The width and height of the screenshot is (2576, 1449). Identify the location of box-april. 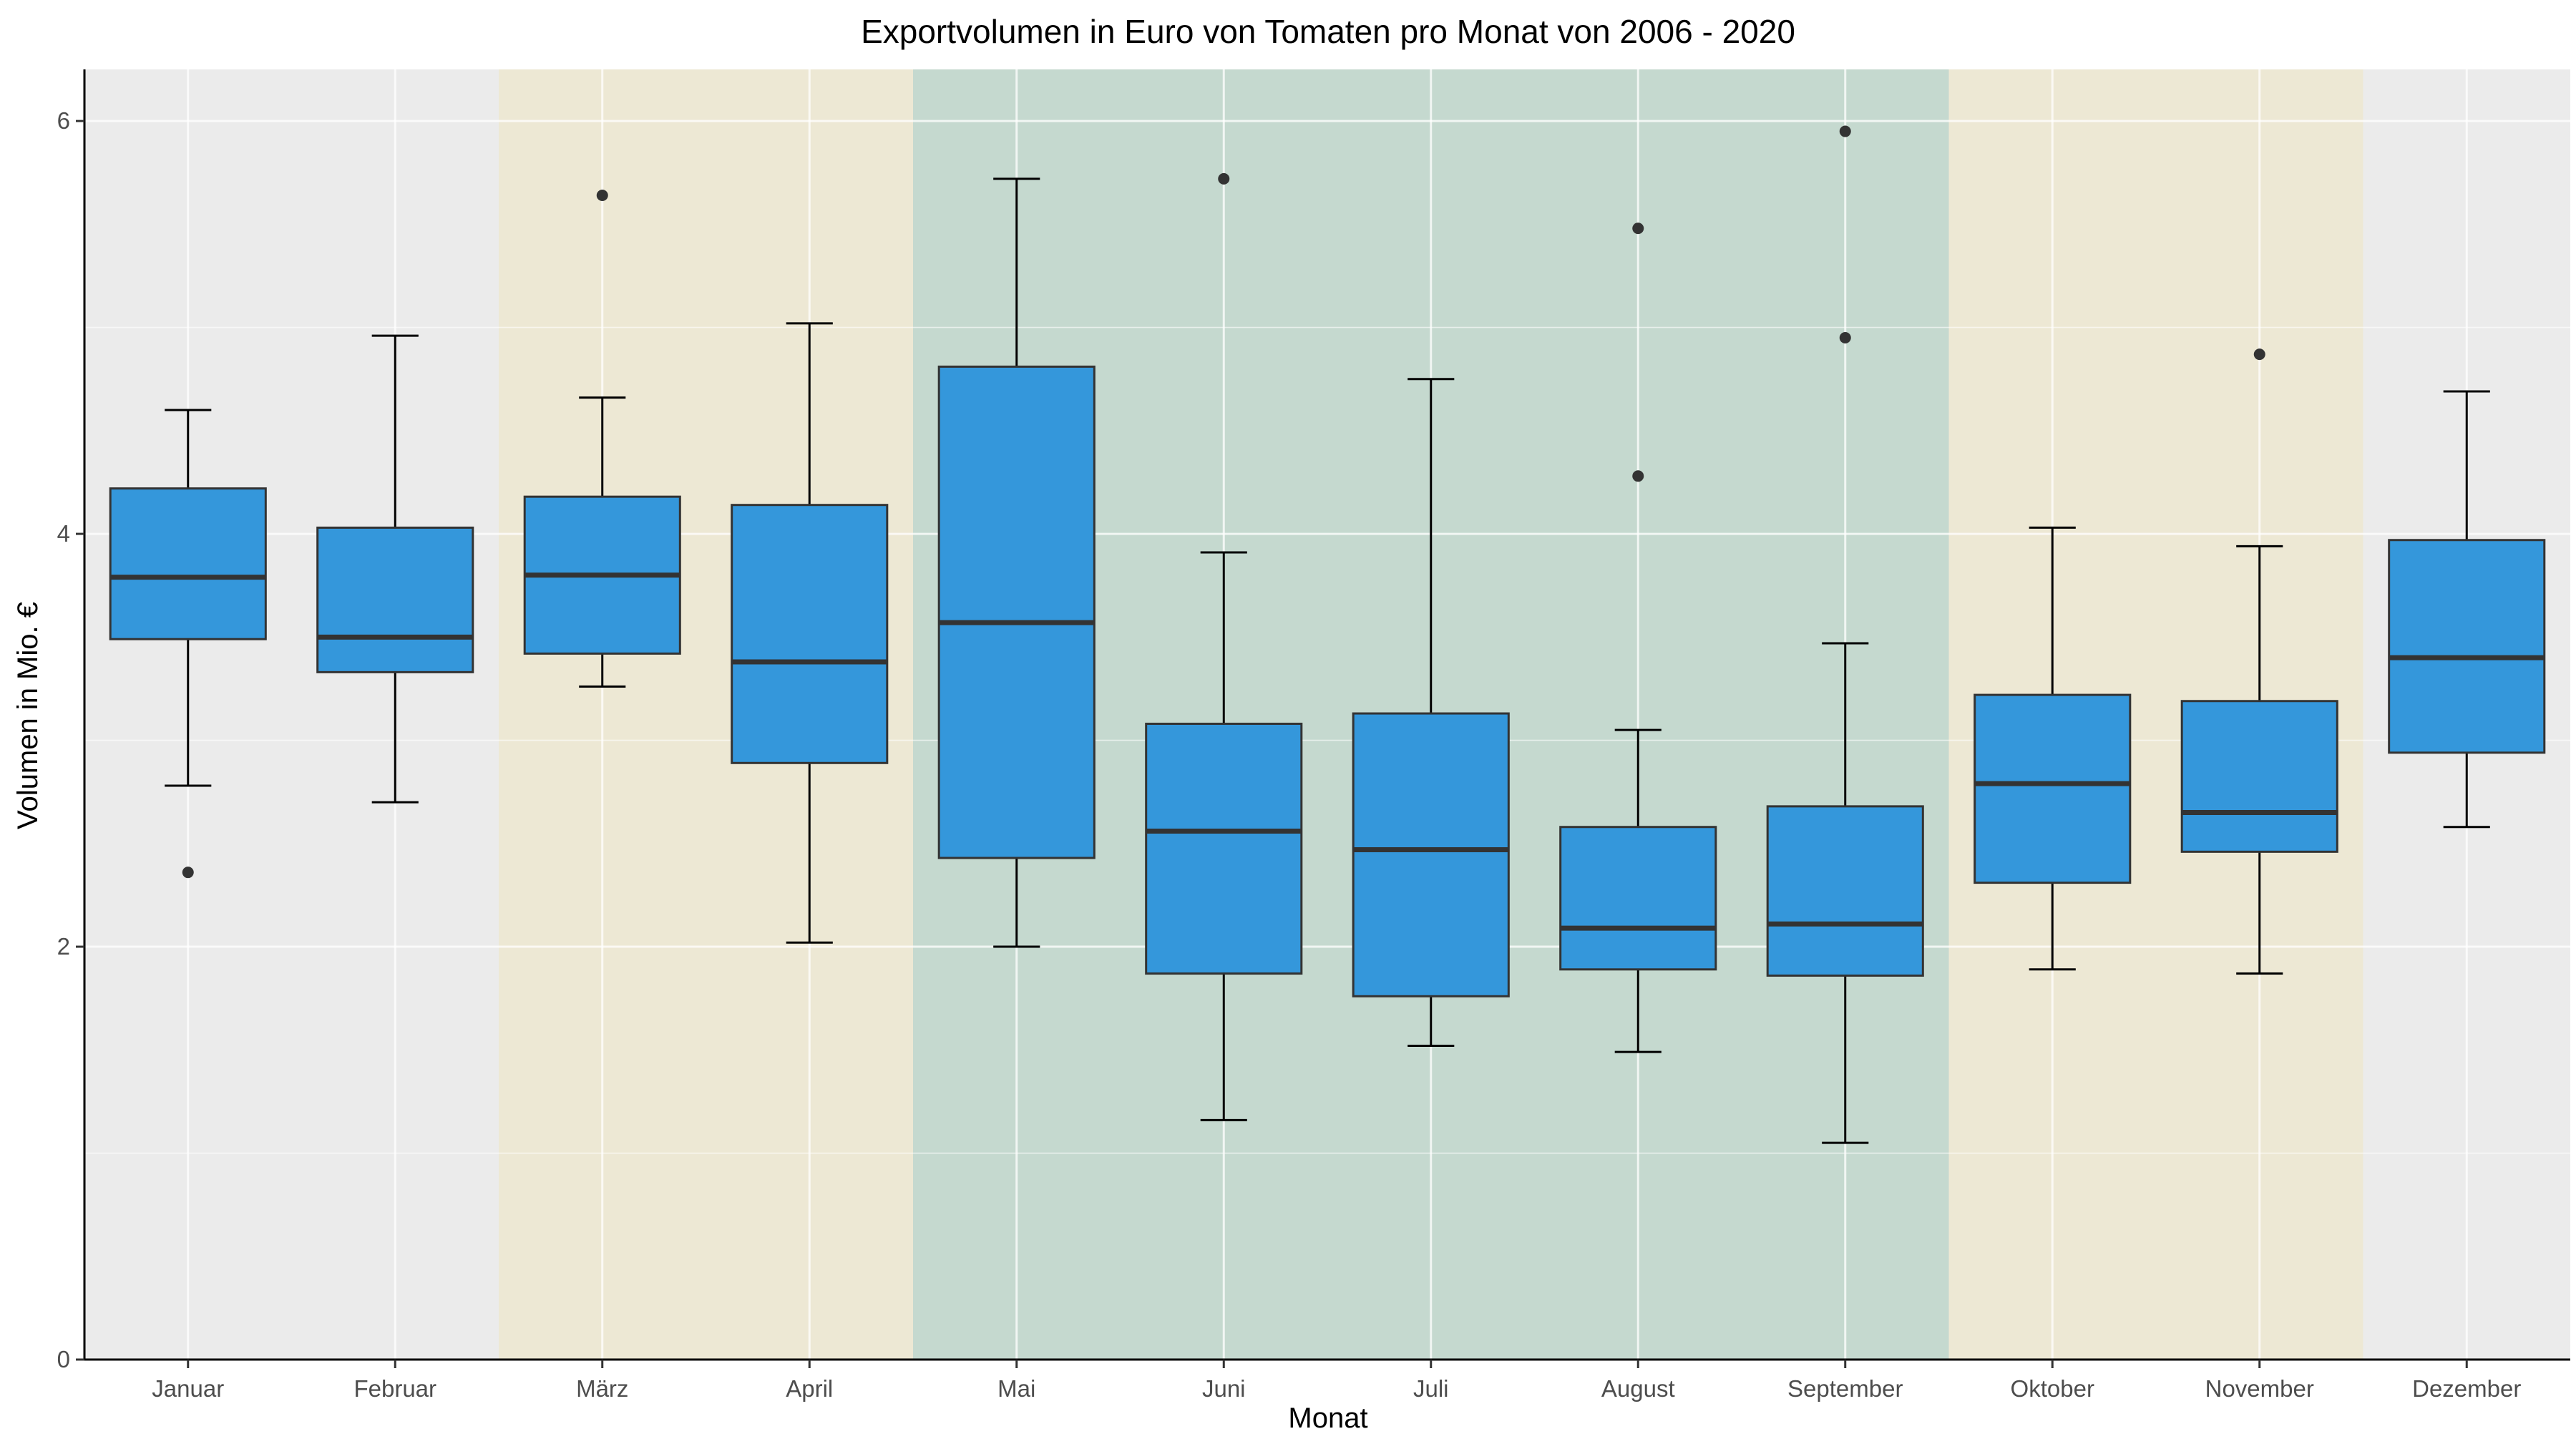
(810, 633).